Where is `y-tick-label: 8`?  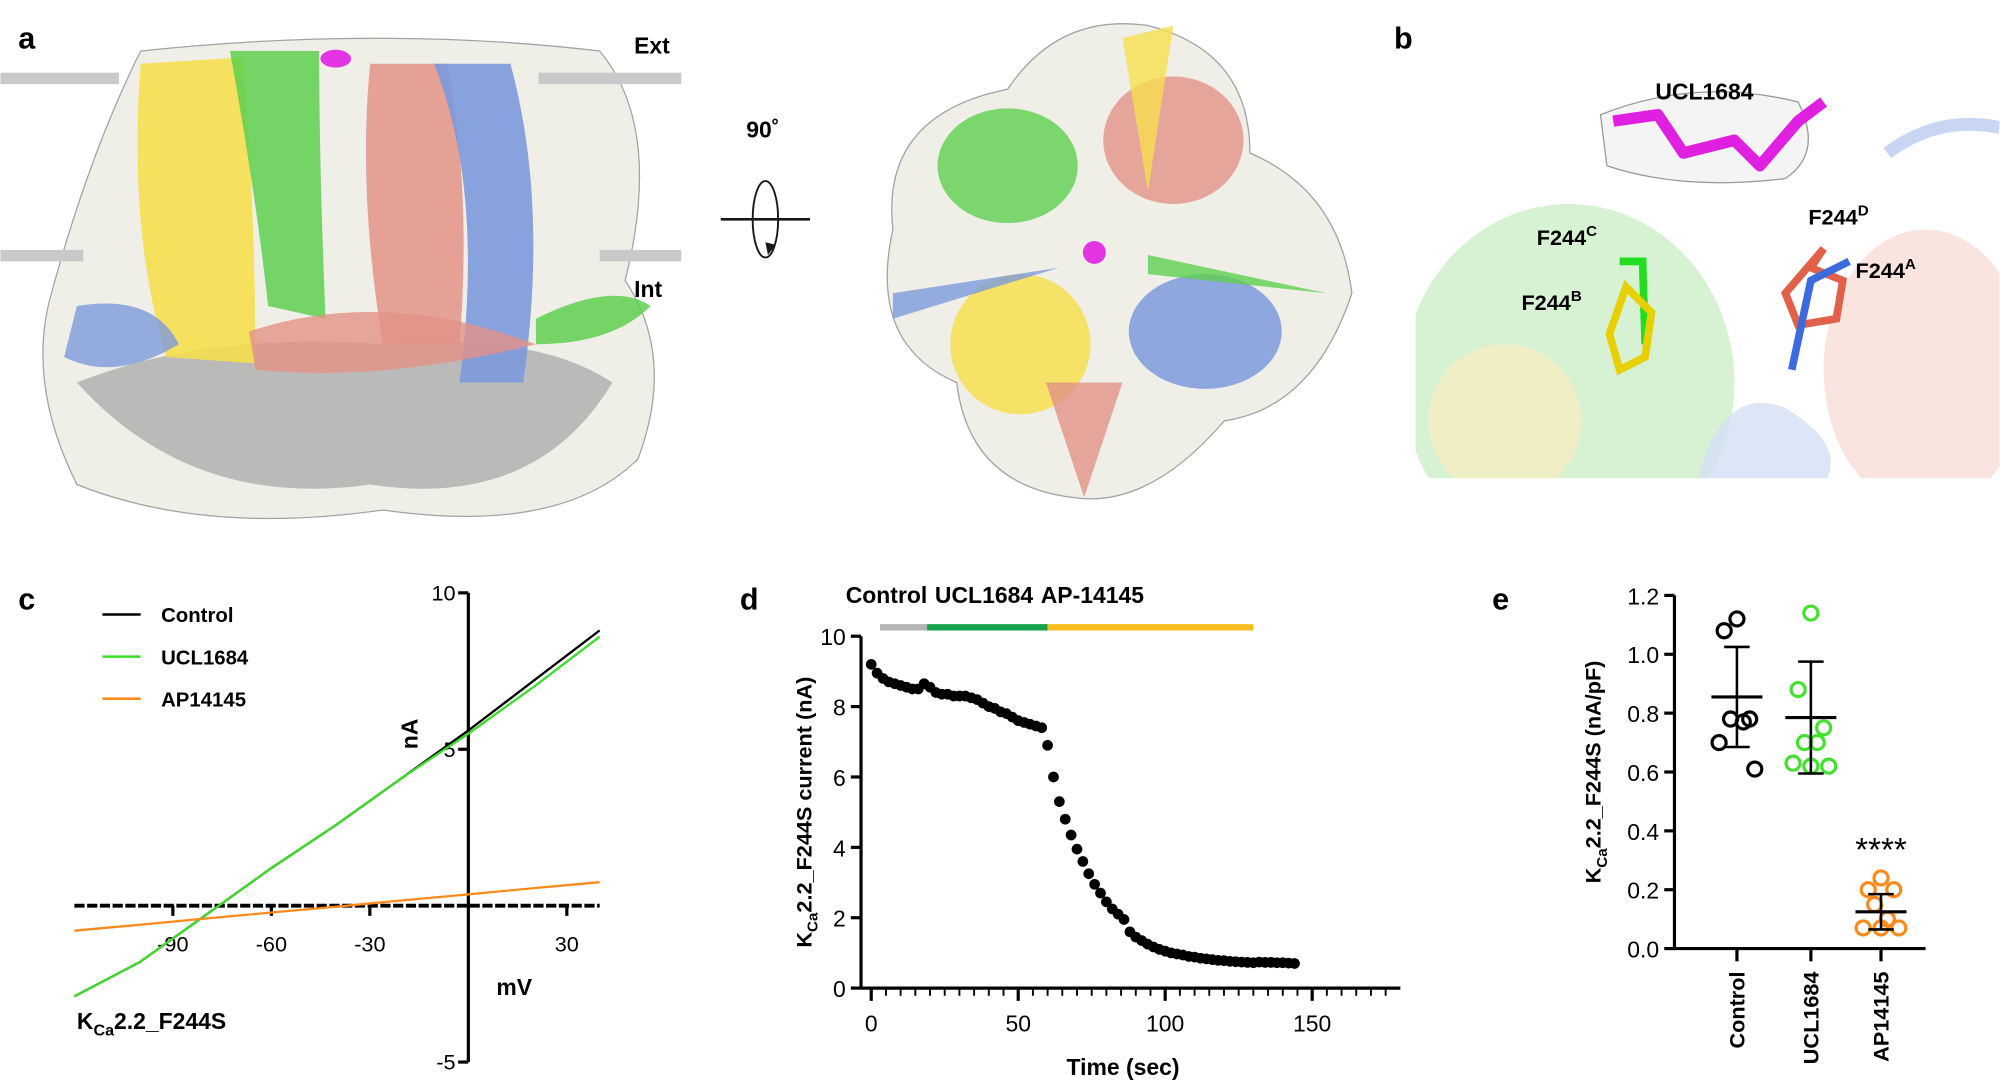 y-tick-label: 8 is located at coordinates (839, 708).